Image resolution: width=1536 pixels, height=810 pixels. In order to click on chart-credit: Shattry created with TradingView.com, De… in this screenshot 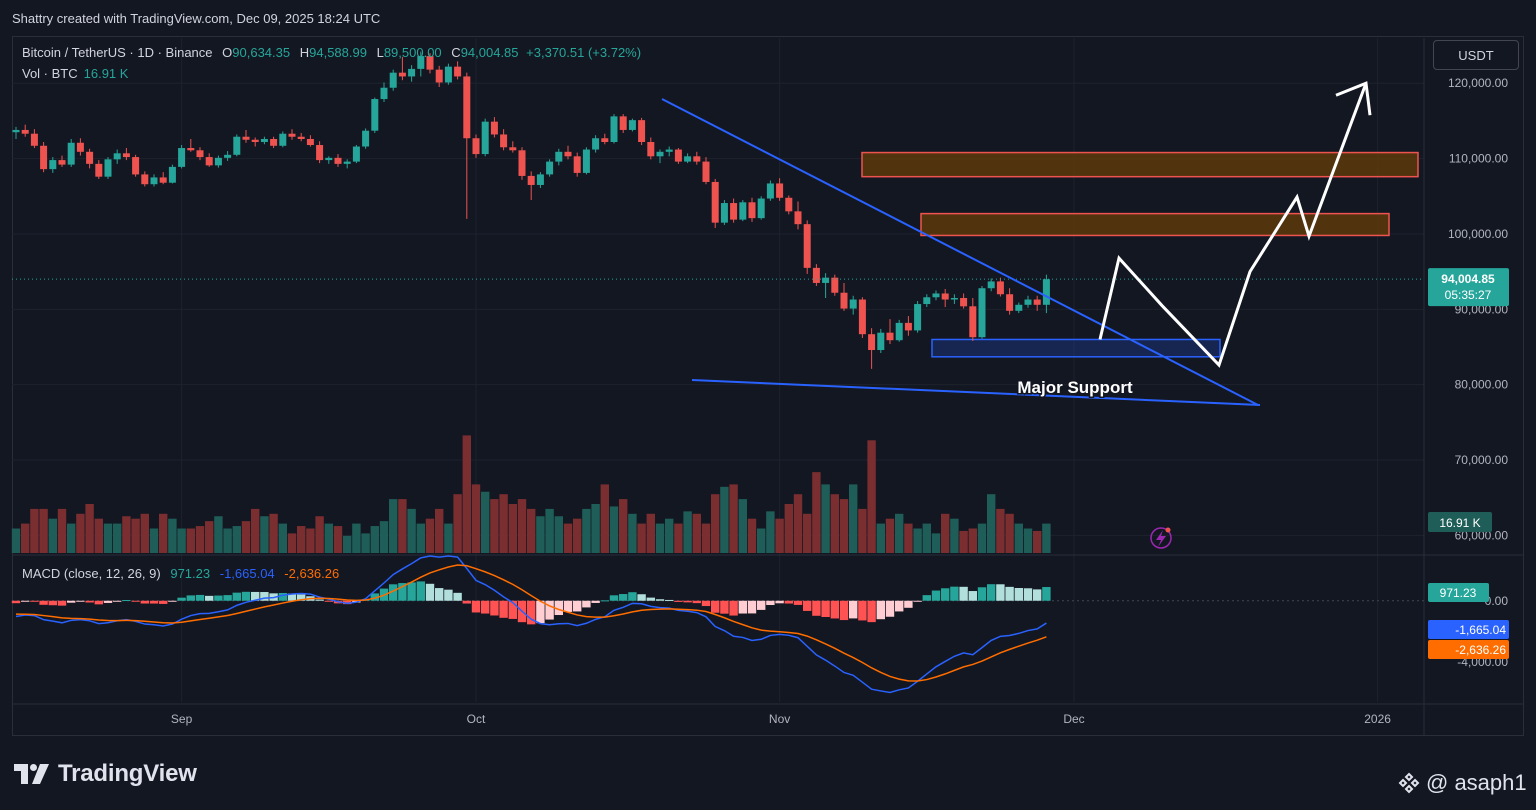, I will do `click(196, 18)`.